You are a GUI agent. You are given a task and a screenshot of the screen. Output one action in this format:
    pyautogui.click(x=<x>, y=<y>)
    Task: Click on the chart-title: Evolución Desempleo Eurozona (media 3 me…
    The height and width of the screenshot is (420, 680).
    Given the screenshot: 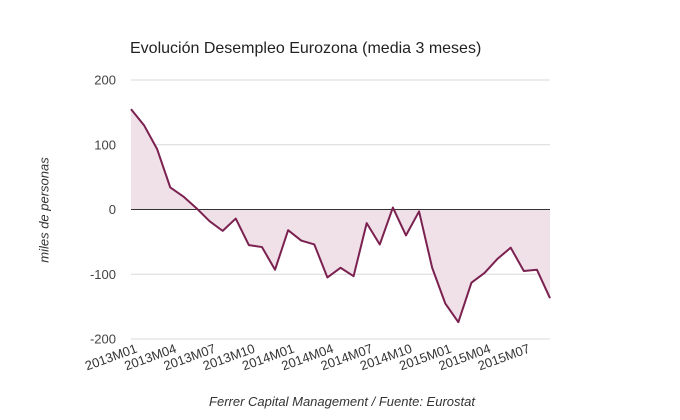 What is the action you would take?
    pyautogui.click(x=306, y=48)
    